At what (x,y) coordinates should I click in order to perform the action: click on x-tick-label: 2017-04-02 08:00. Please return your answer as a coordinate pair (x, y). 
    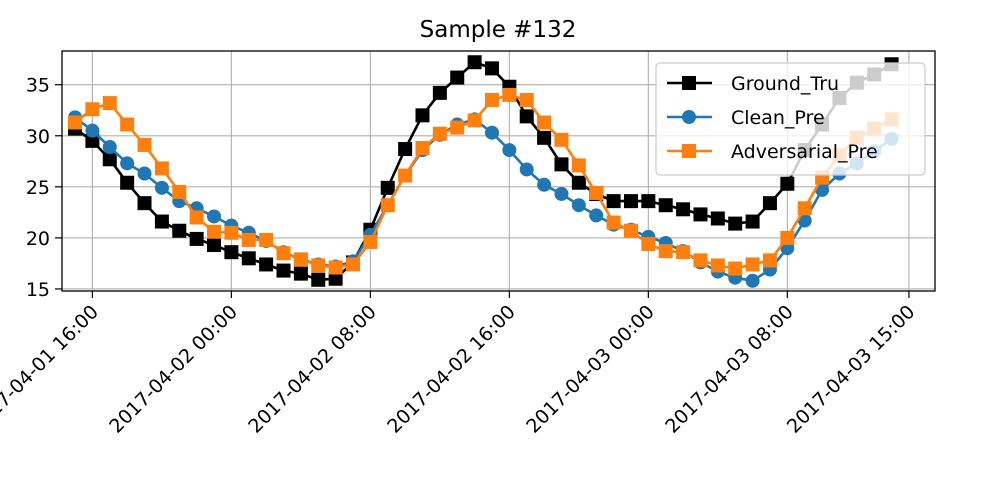
    Looking at the image, I should click on (312, 369).